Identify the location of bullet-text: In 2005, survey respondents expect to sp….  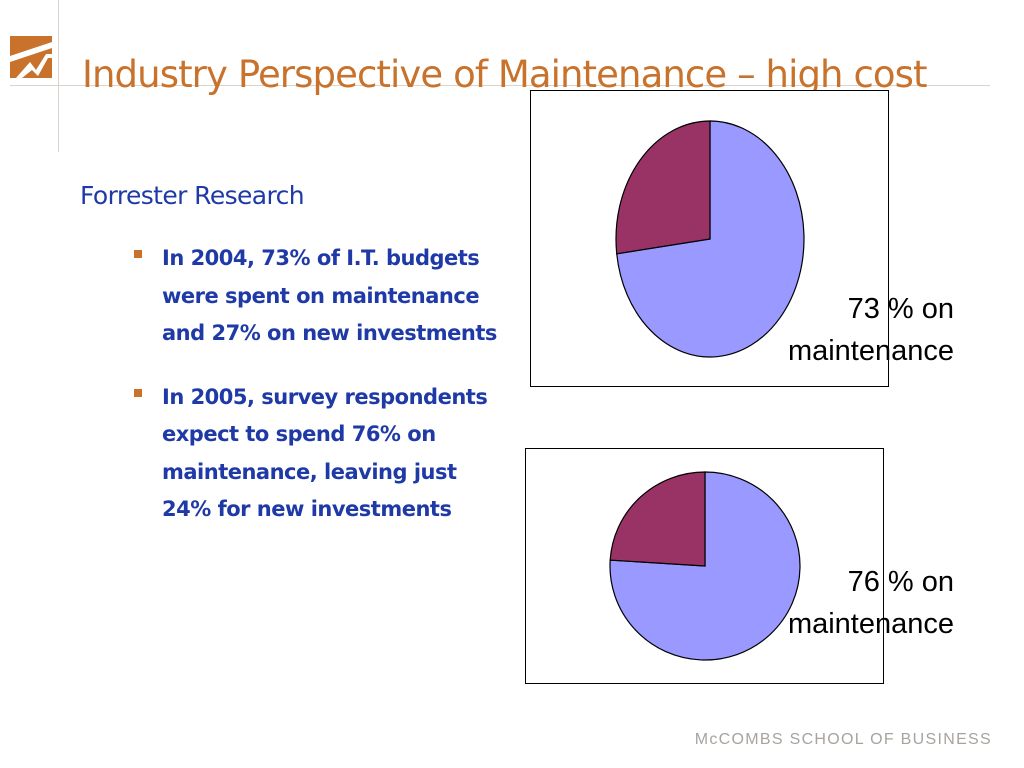
(325, 453).